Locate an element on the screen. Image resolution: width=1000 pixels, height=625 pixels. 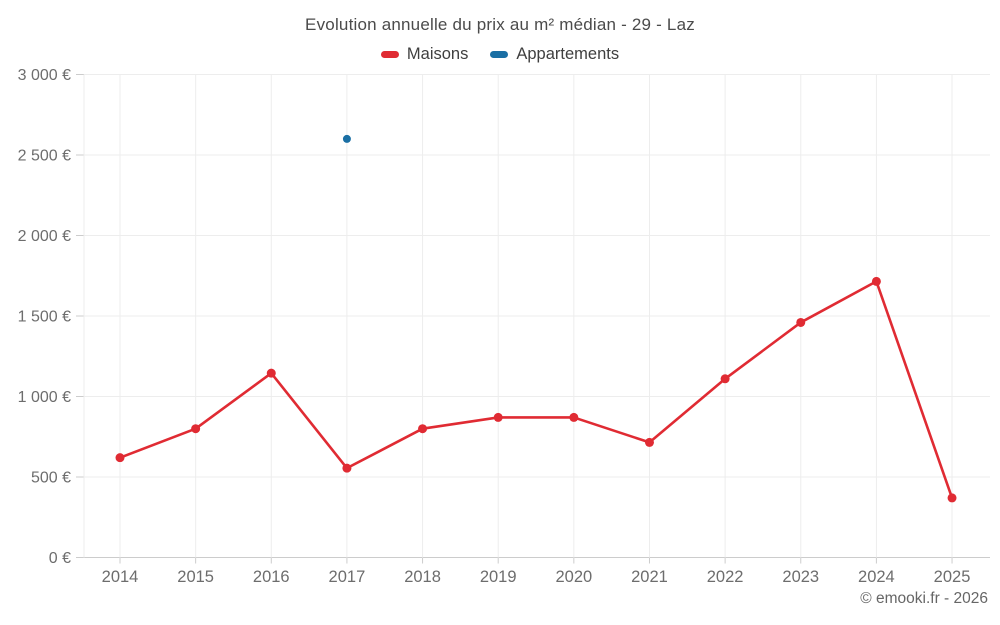
maisons-point-2020 is located at coordinates (574, 417).